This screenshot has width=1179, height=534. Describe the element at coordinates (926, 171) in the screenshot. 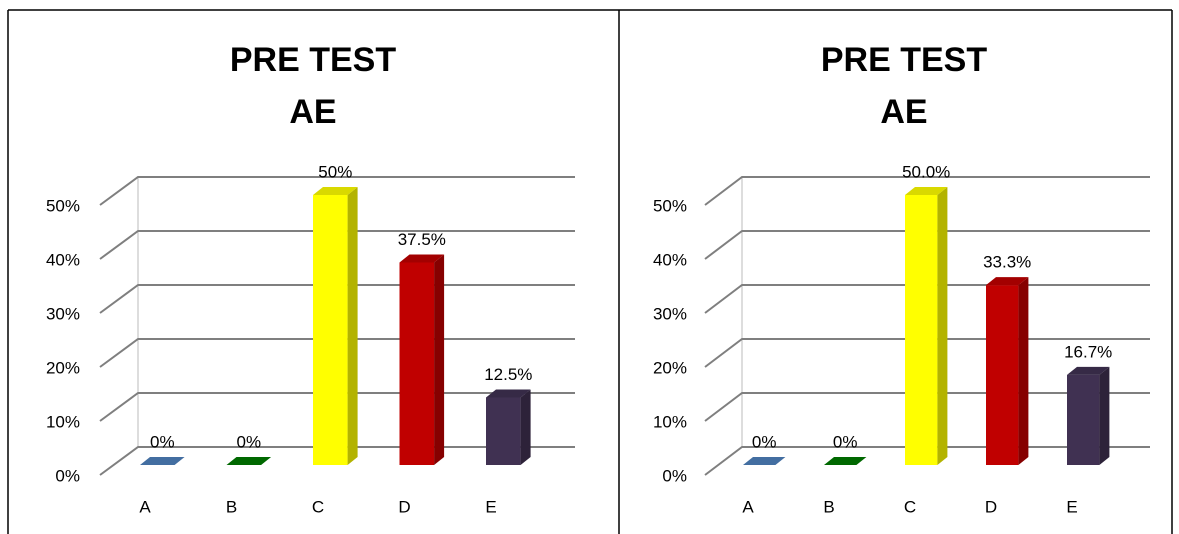

I see `value-label: 50.0%` at that location.